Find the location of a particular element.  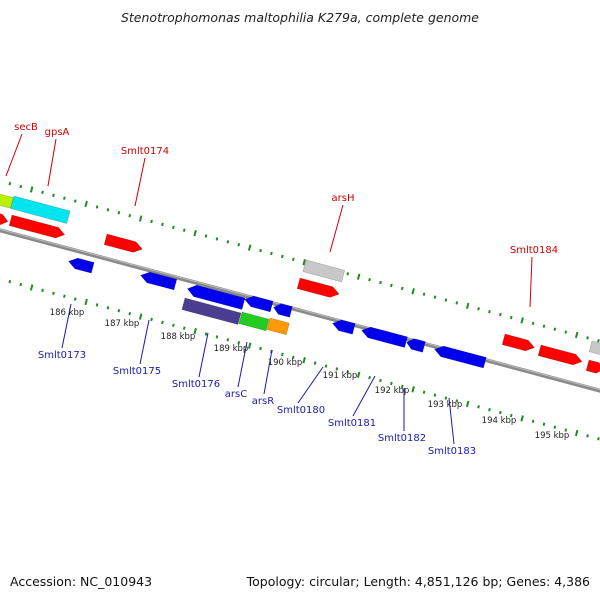

gene-secB is located at coordinates (7, 200).